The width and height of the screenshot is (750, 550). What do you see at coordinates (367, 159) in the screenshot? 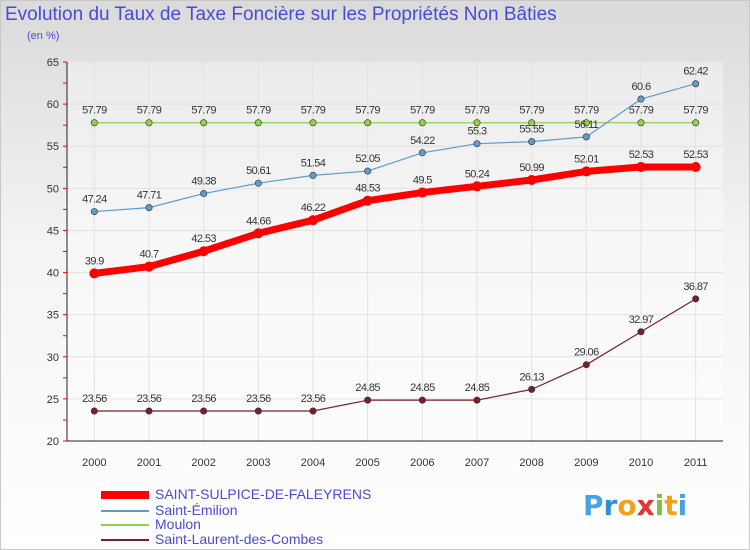
I see `data-label: 52.05` at bounding box center [367, 159].